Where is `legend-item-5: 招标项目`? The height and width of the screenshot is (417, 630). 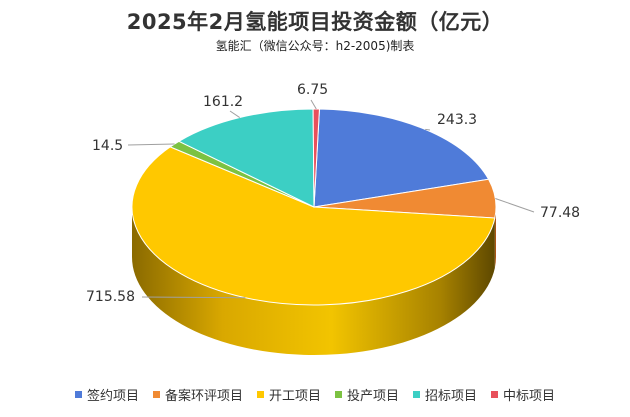
legend-item-5: 招标项目 is located at coordinates (445, 394).